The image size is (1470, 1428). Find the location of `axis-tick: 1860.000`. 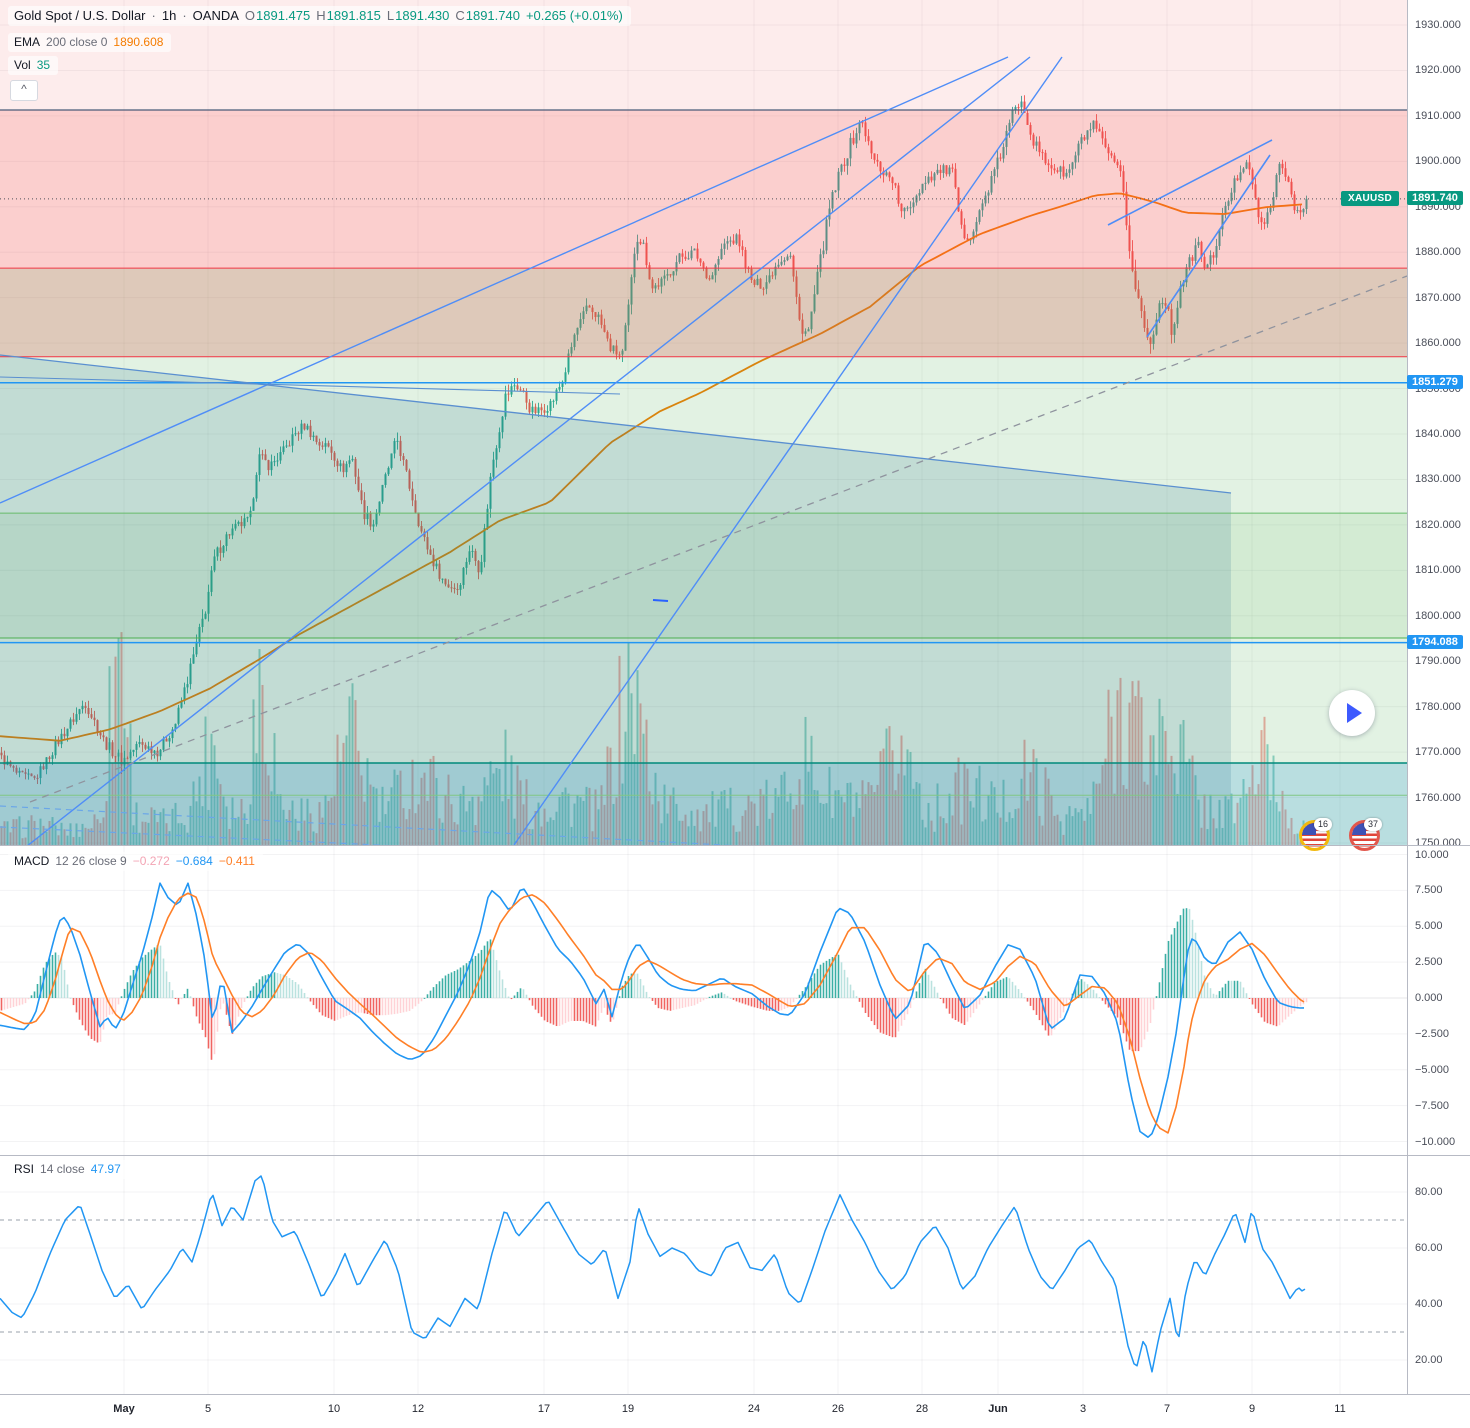

axis-tick: 1860.000 is located at coordinates (1438, 343).